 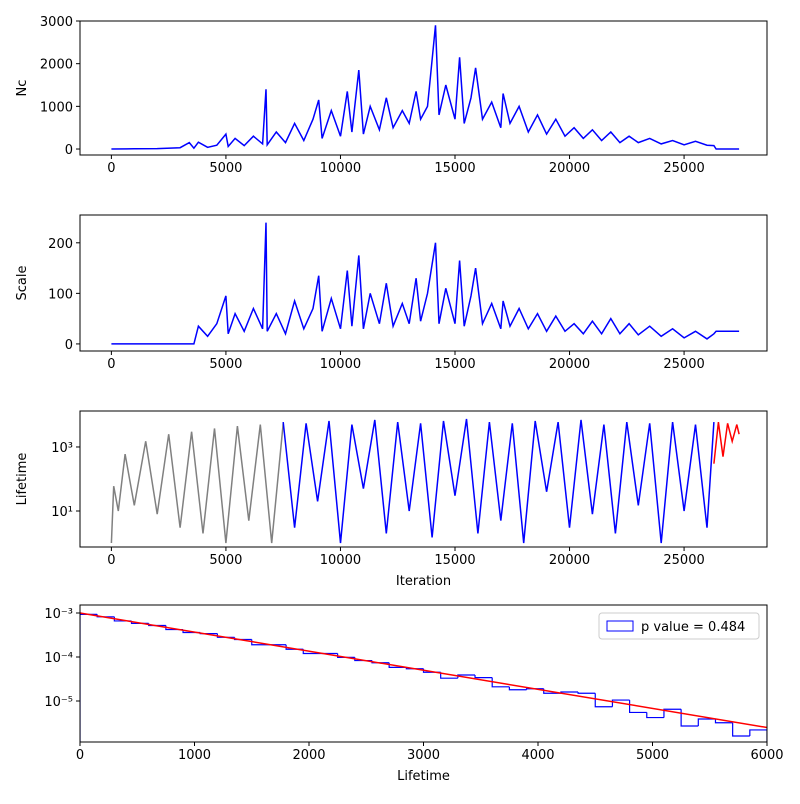 I want to click on y-tick-label: 100, so click(x=60, y=294).